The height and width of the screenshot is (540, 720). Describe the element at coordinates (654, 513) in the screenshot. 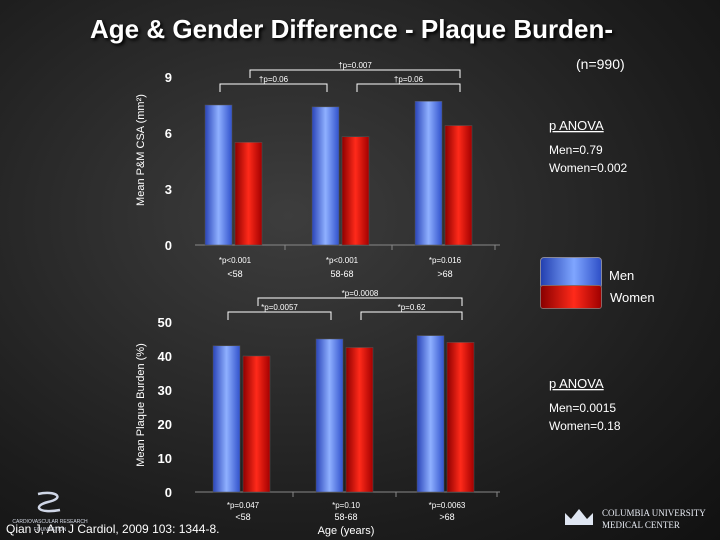

I see `columbia-logo-line1: COLUMBIA UNIVERSITY` at that location.